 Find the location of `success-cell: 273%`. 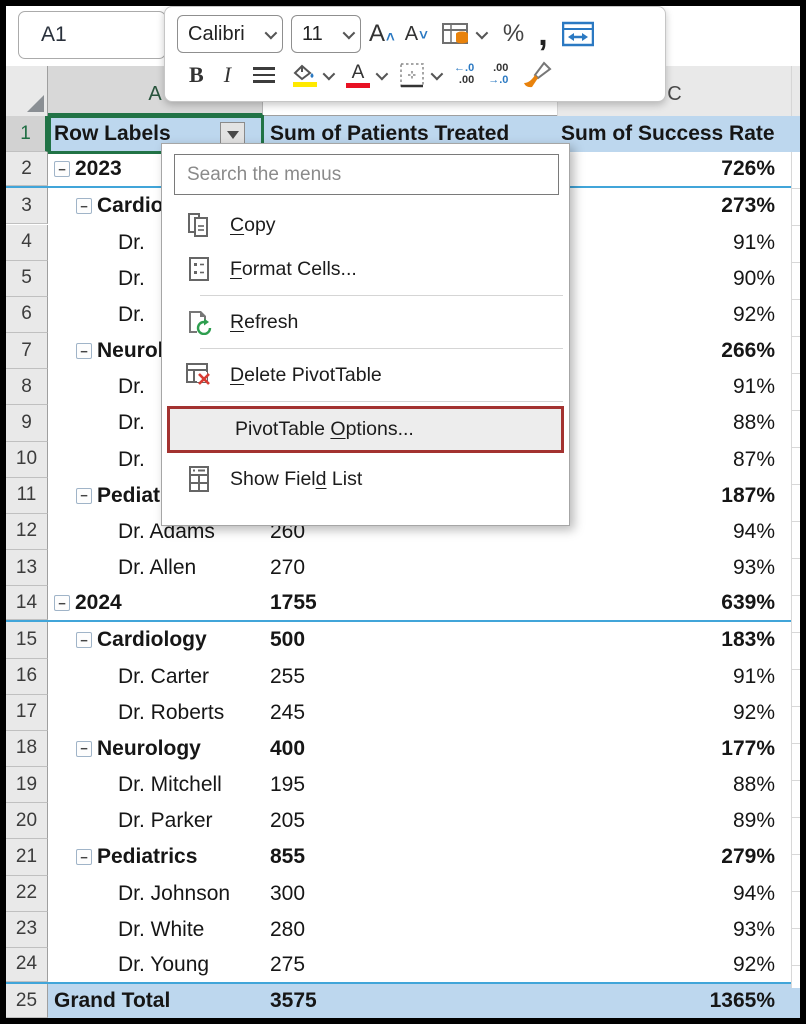

success-cell: 273% is located at coordinates (748, 206).